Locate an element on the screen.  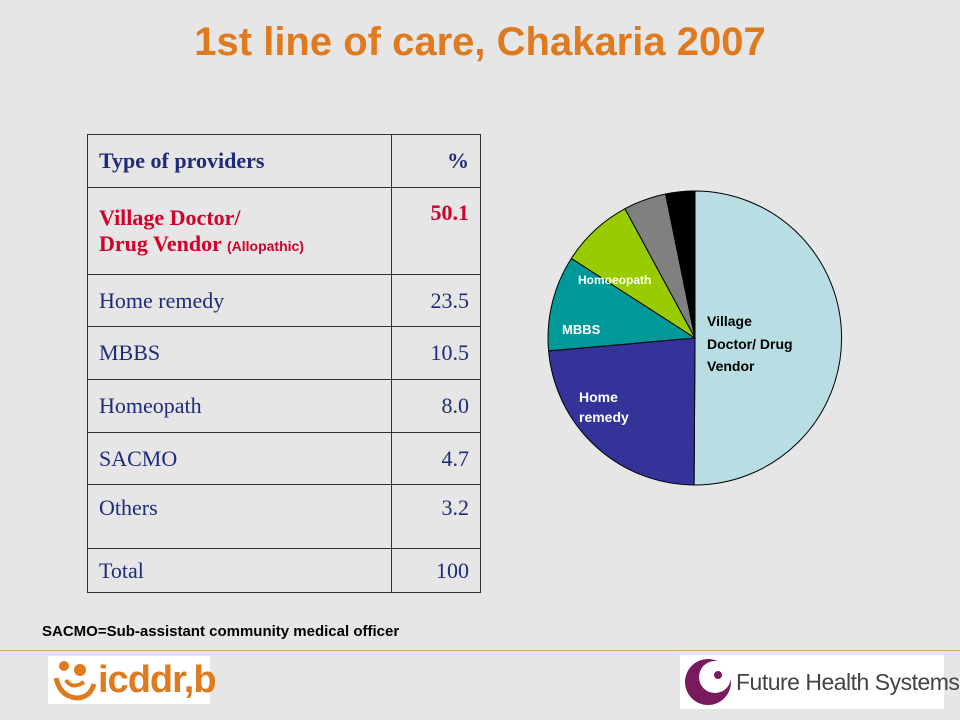
cell-label: SACMO is located at coordinates (239, 458).